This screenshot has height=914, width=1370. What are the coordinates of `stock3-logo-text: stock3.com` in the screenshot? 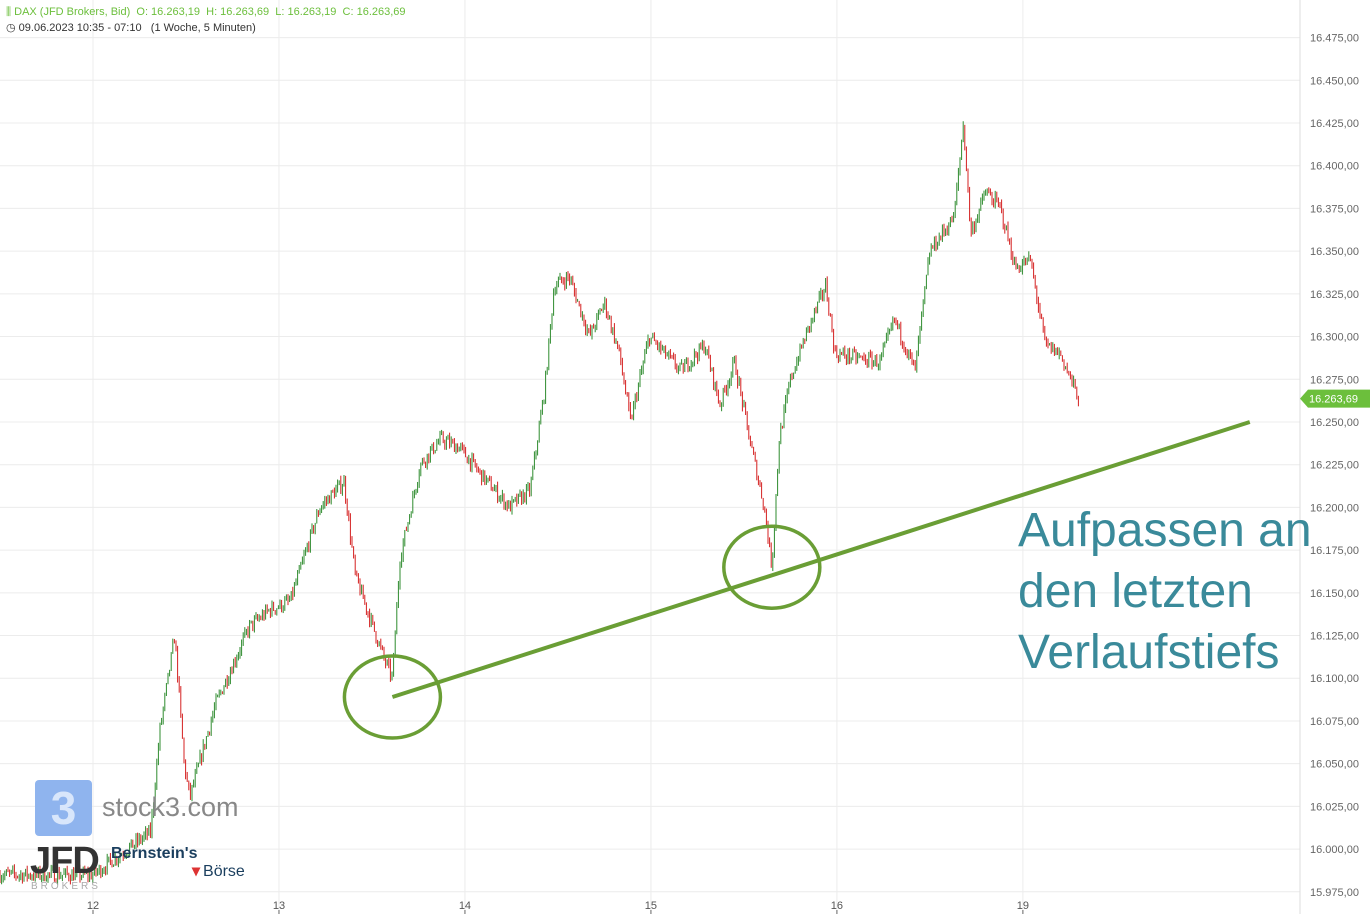 It's located at (170, 807).